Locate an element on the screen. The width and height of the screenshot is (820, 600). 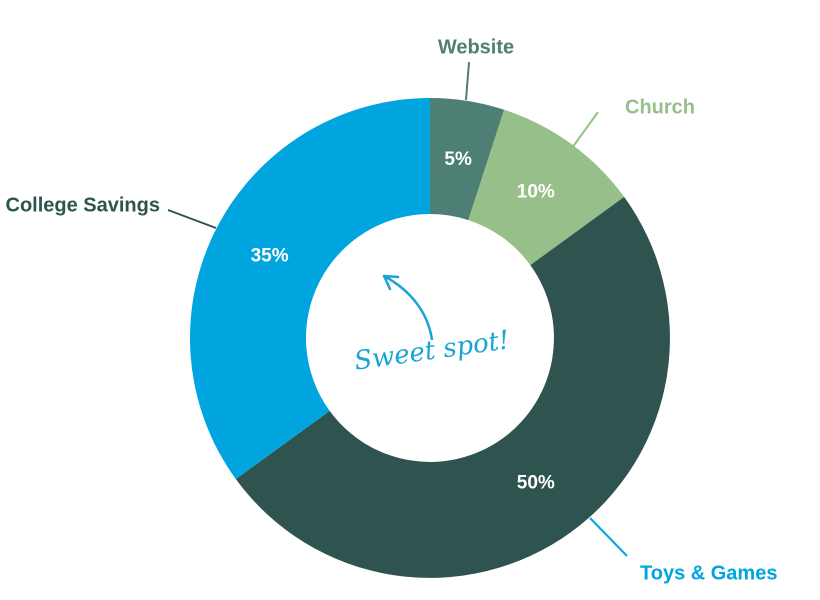
value-label: 5% is located at coordinates (458, 159).